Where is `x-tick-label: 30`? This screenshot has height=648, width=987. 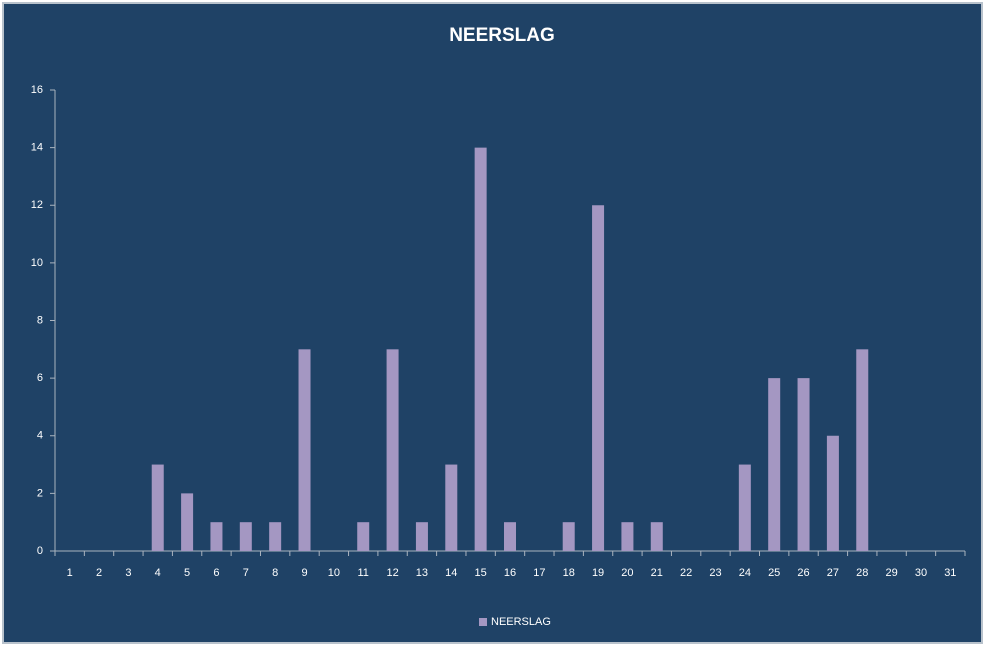 x-tick-label: 30 is located at coordinates (921, 573).